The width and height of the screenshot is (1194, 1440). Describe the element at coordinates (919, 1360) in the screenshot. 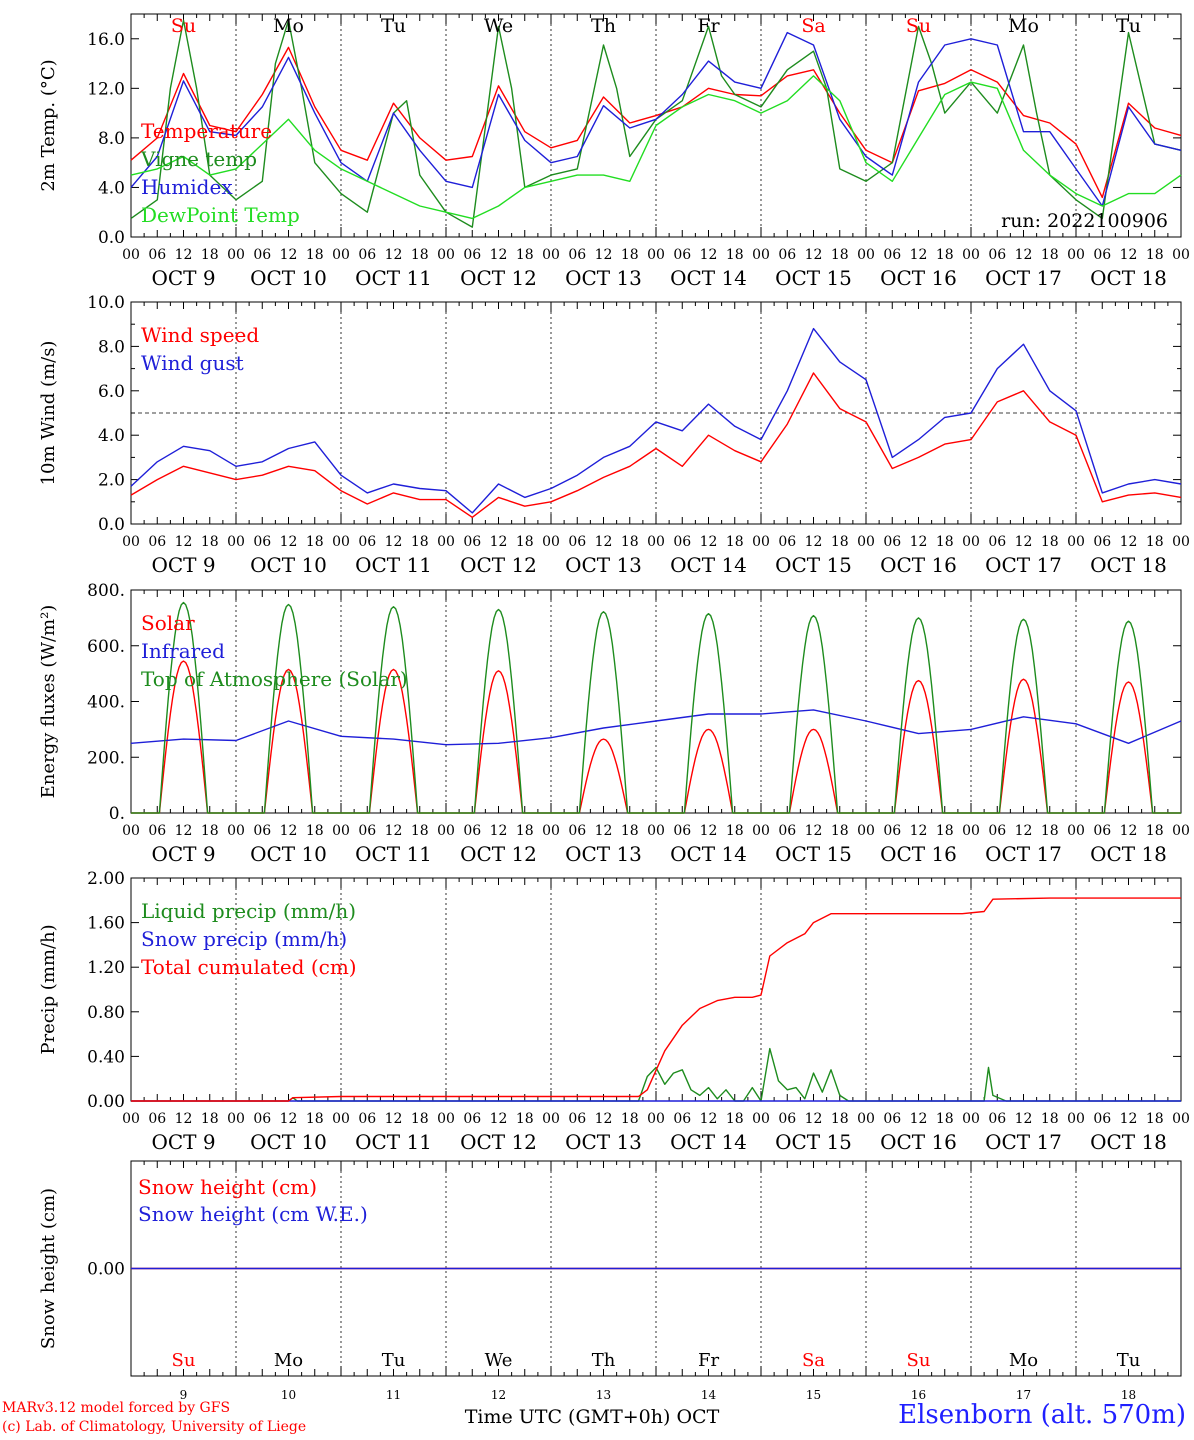

I see `weekday-label: Su` at that location.